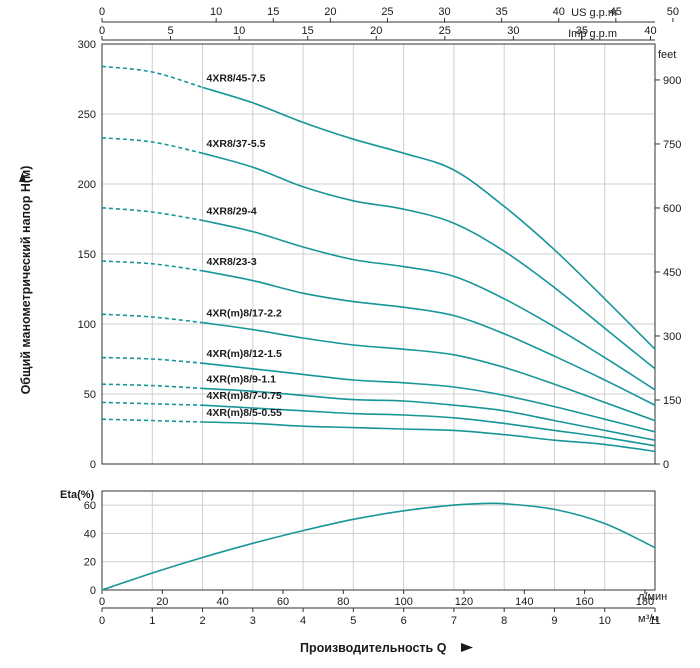  Describe the element at coordinates (242, 379) in the screenshot. I see `head-curve-label: 4XR(m)8/9-1.1` at that location.